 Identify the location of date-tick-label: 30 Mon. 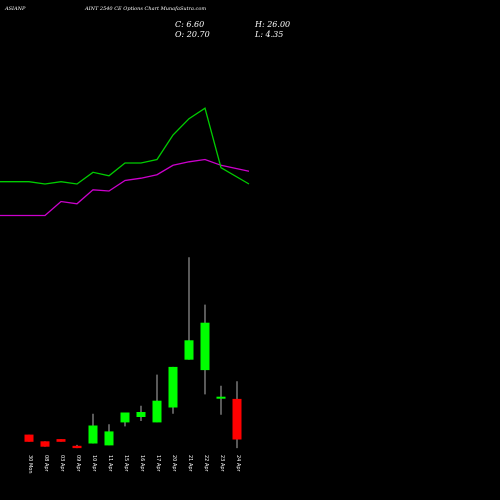
(30, 464).